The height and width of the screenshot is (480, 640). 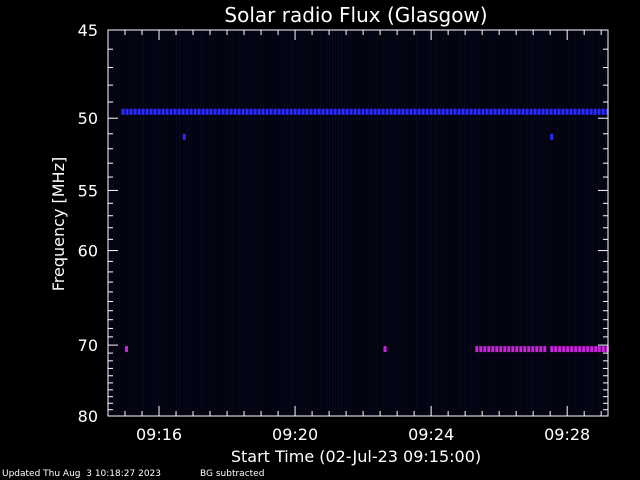 What do you see at coordinates (355, 15) in the screenshot?
I see `chart-title: Solar radio Flux (Glasgow)` at bounding box center [355, 15].